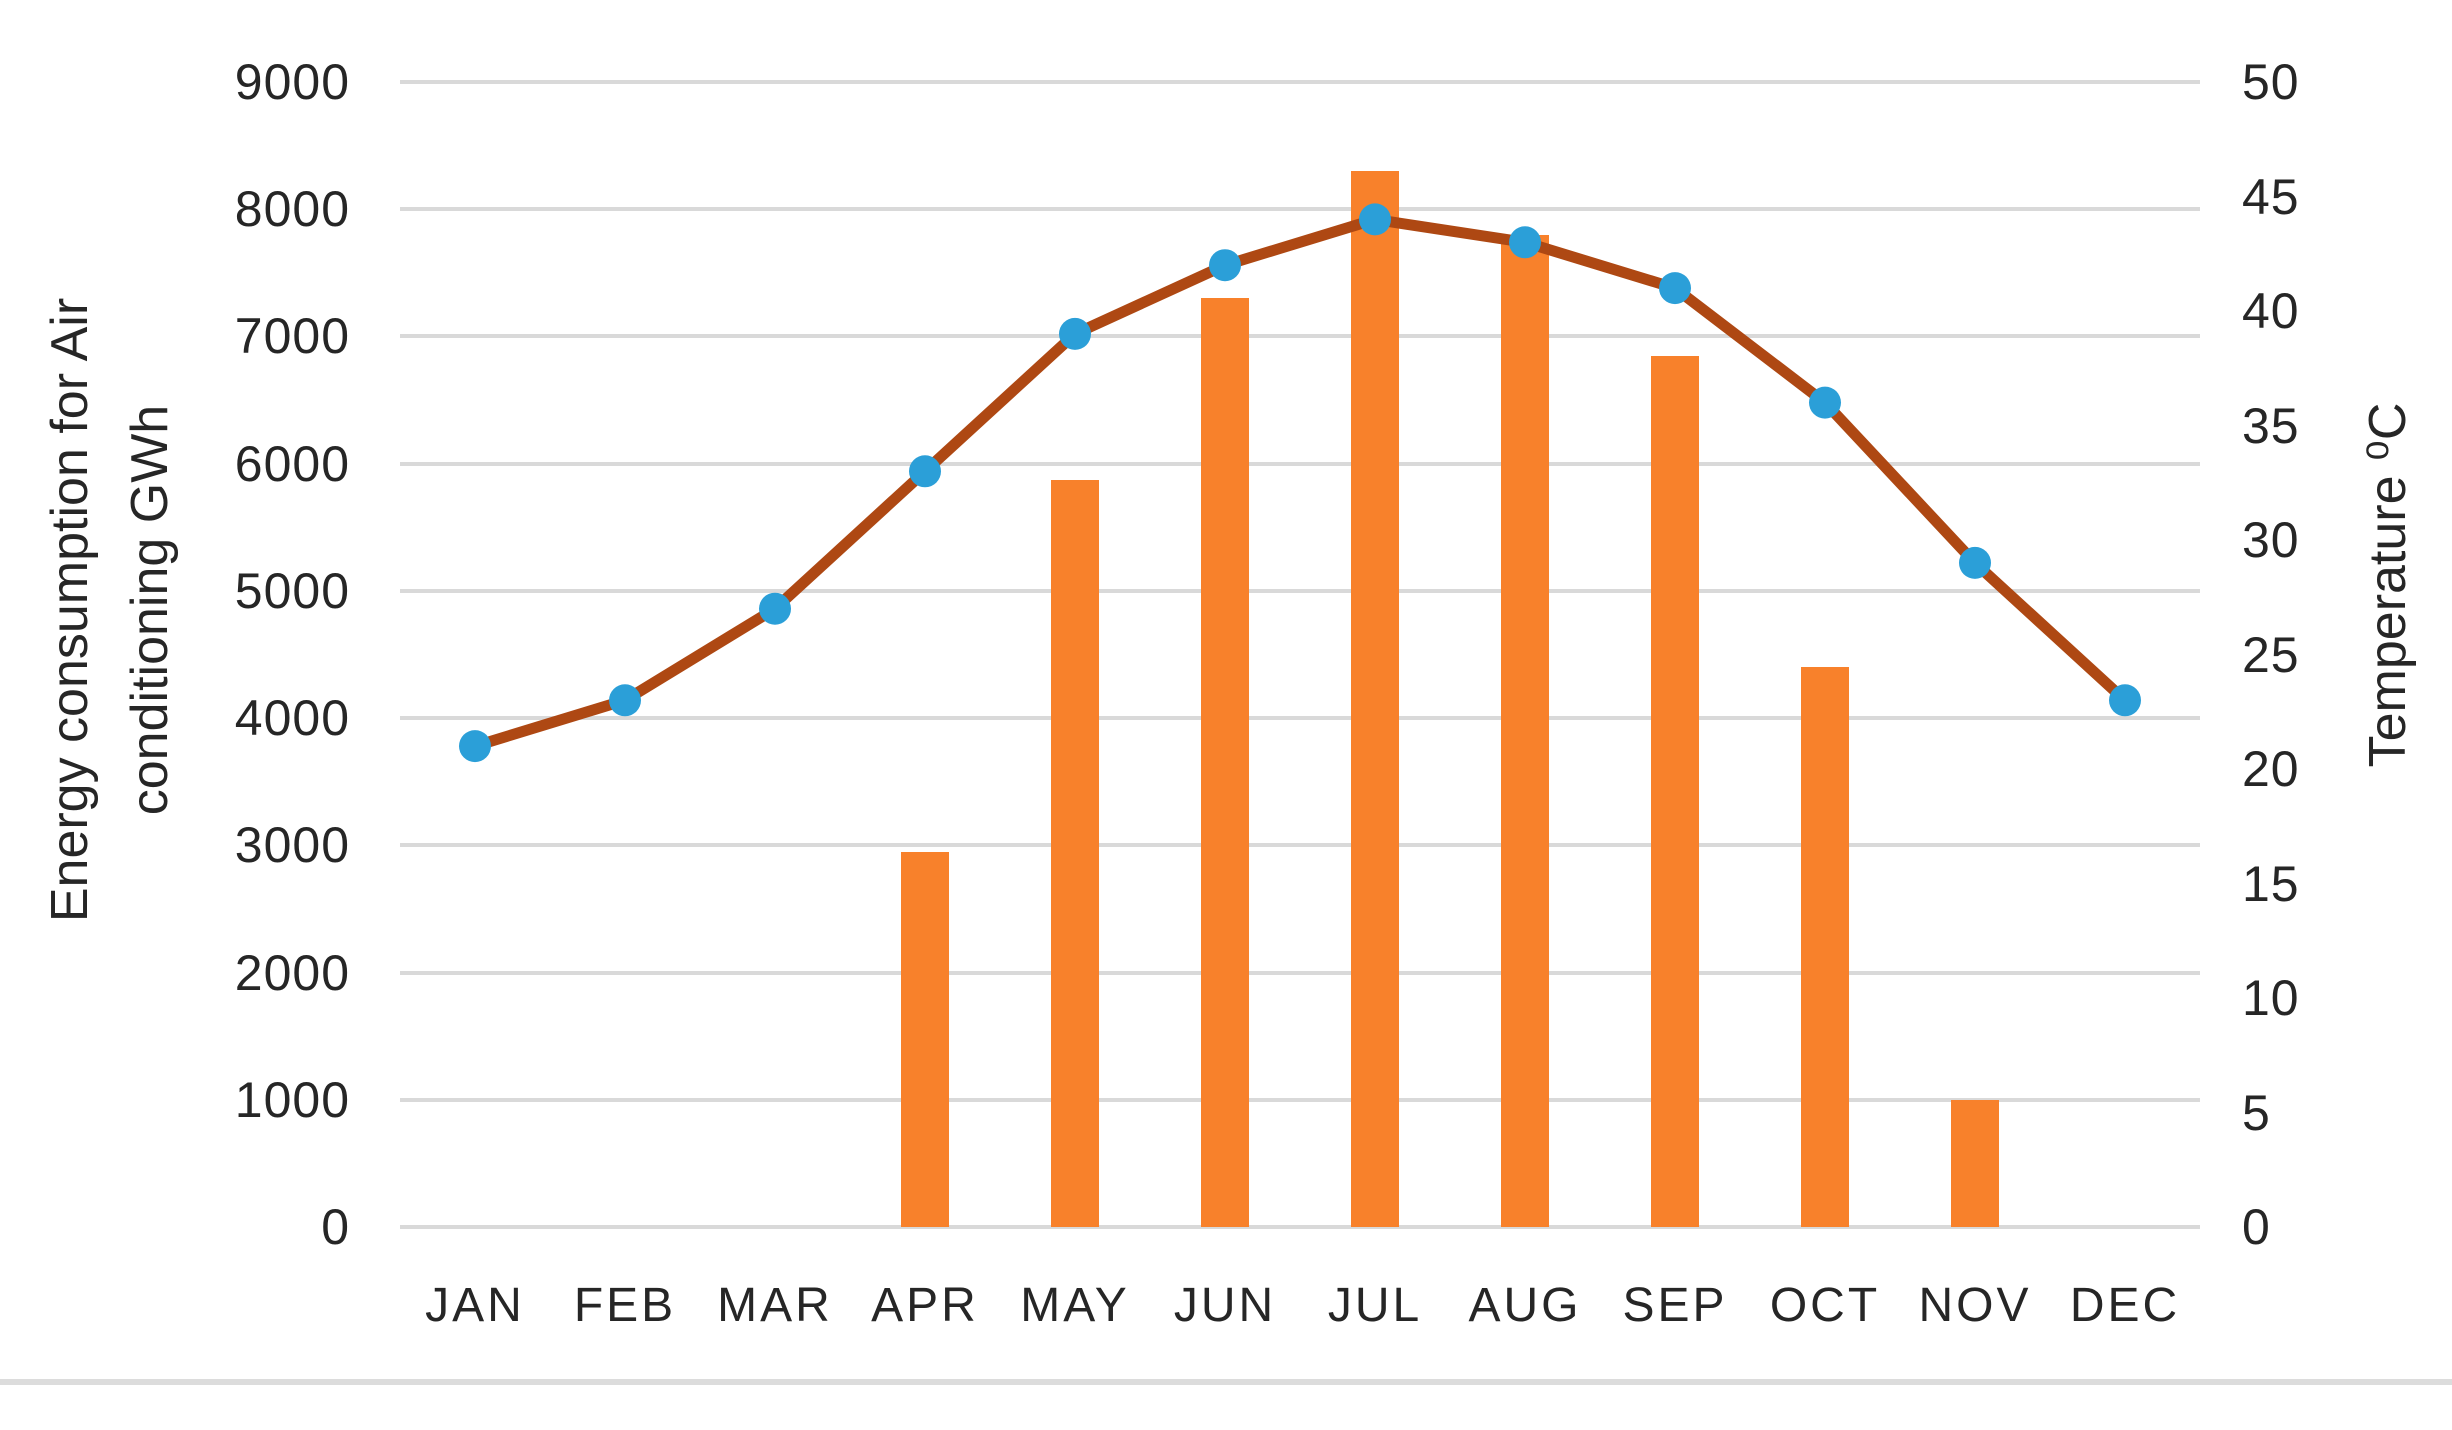  I want to click on temperature-marker-oct, so click(1825, 402).